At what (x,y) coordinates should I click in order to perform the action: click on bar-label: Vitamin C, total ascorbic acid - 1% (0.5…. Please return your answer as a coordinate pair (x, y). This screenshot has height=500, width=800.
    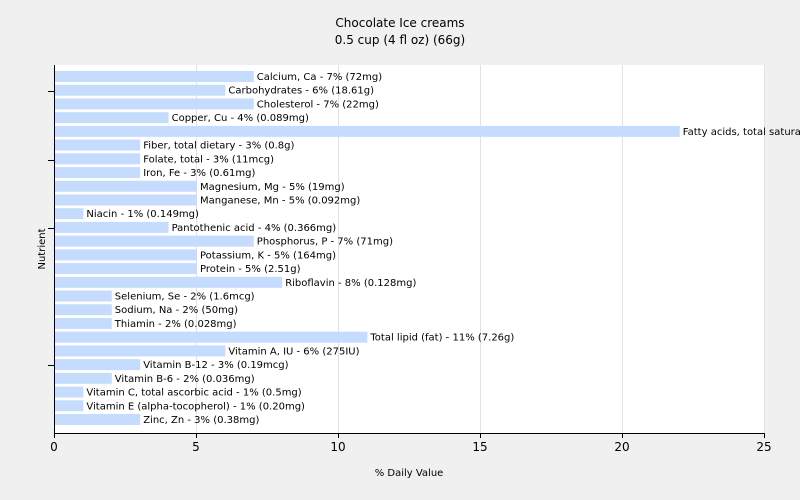
    Looking at the image, I should click on (193, 393).